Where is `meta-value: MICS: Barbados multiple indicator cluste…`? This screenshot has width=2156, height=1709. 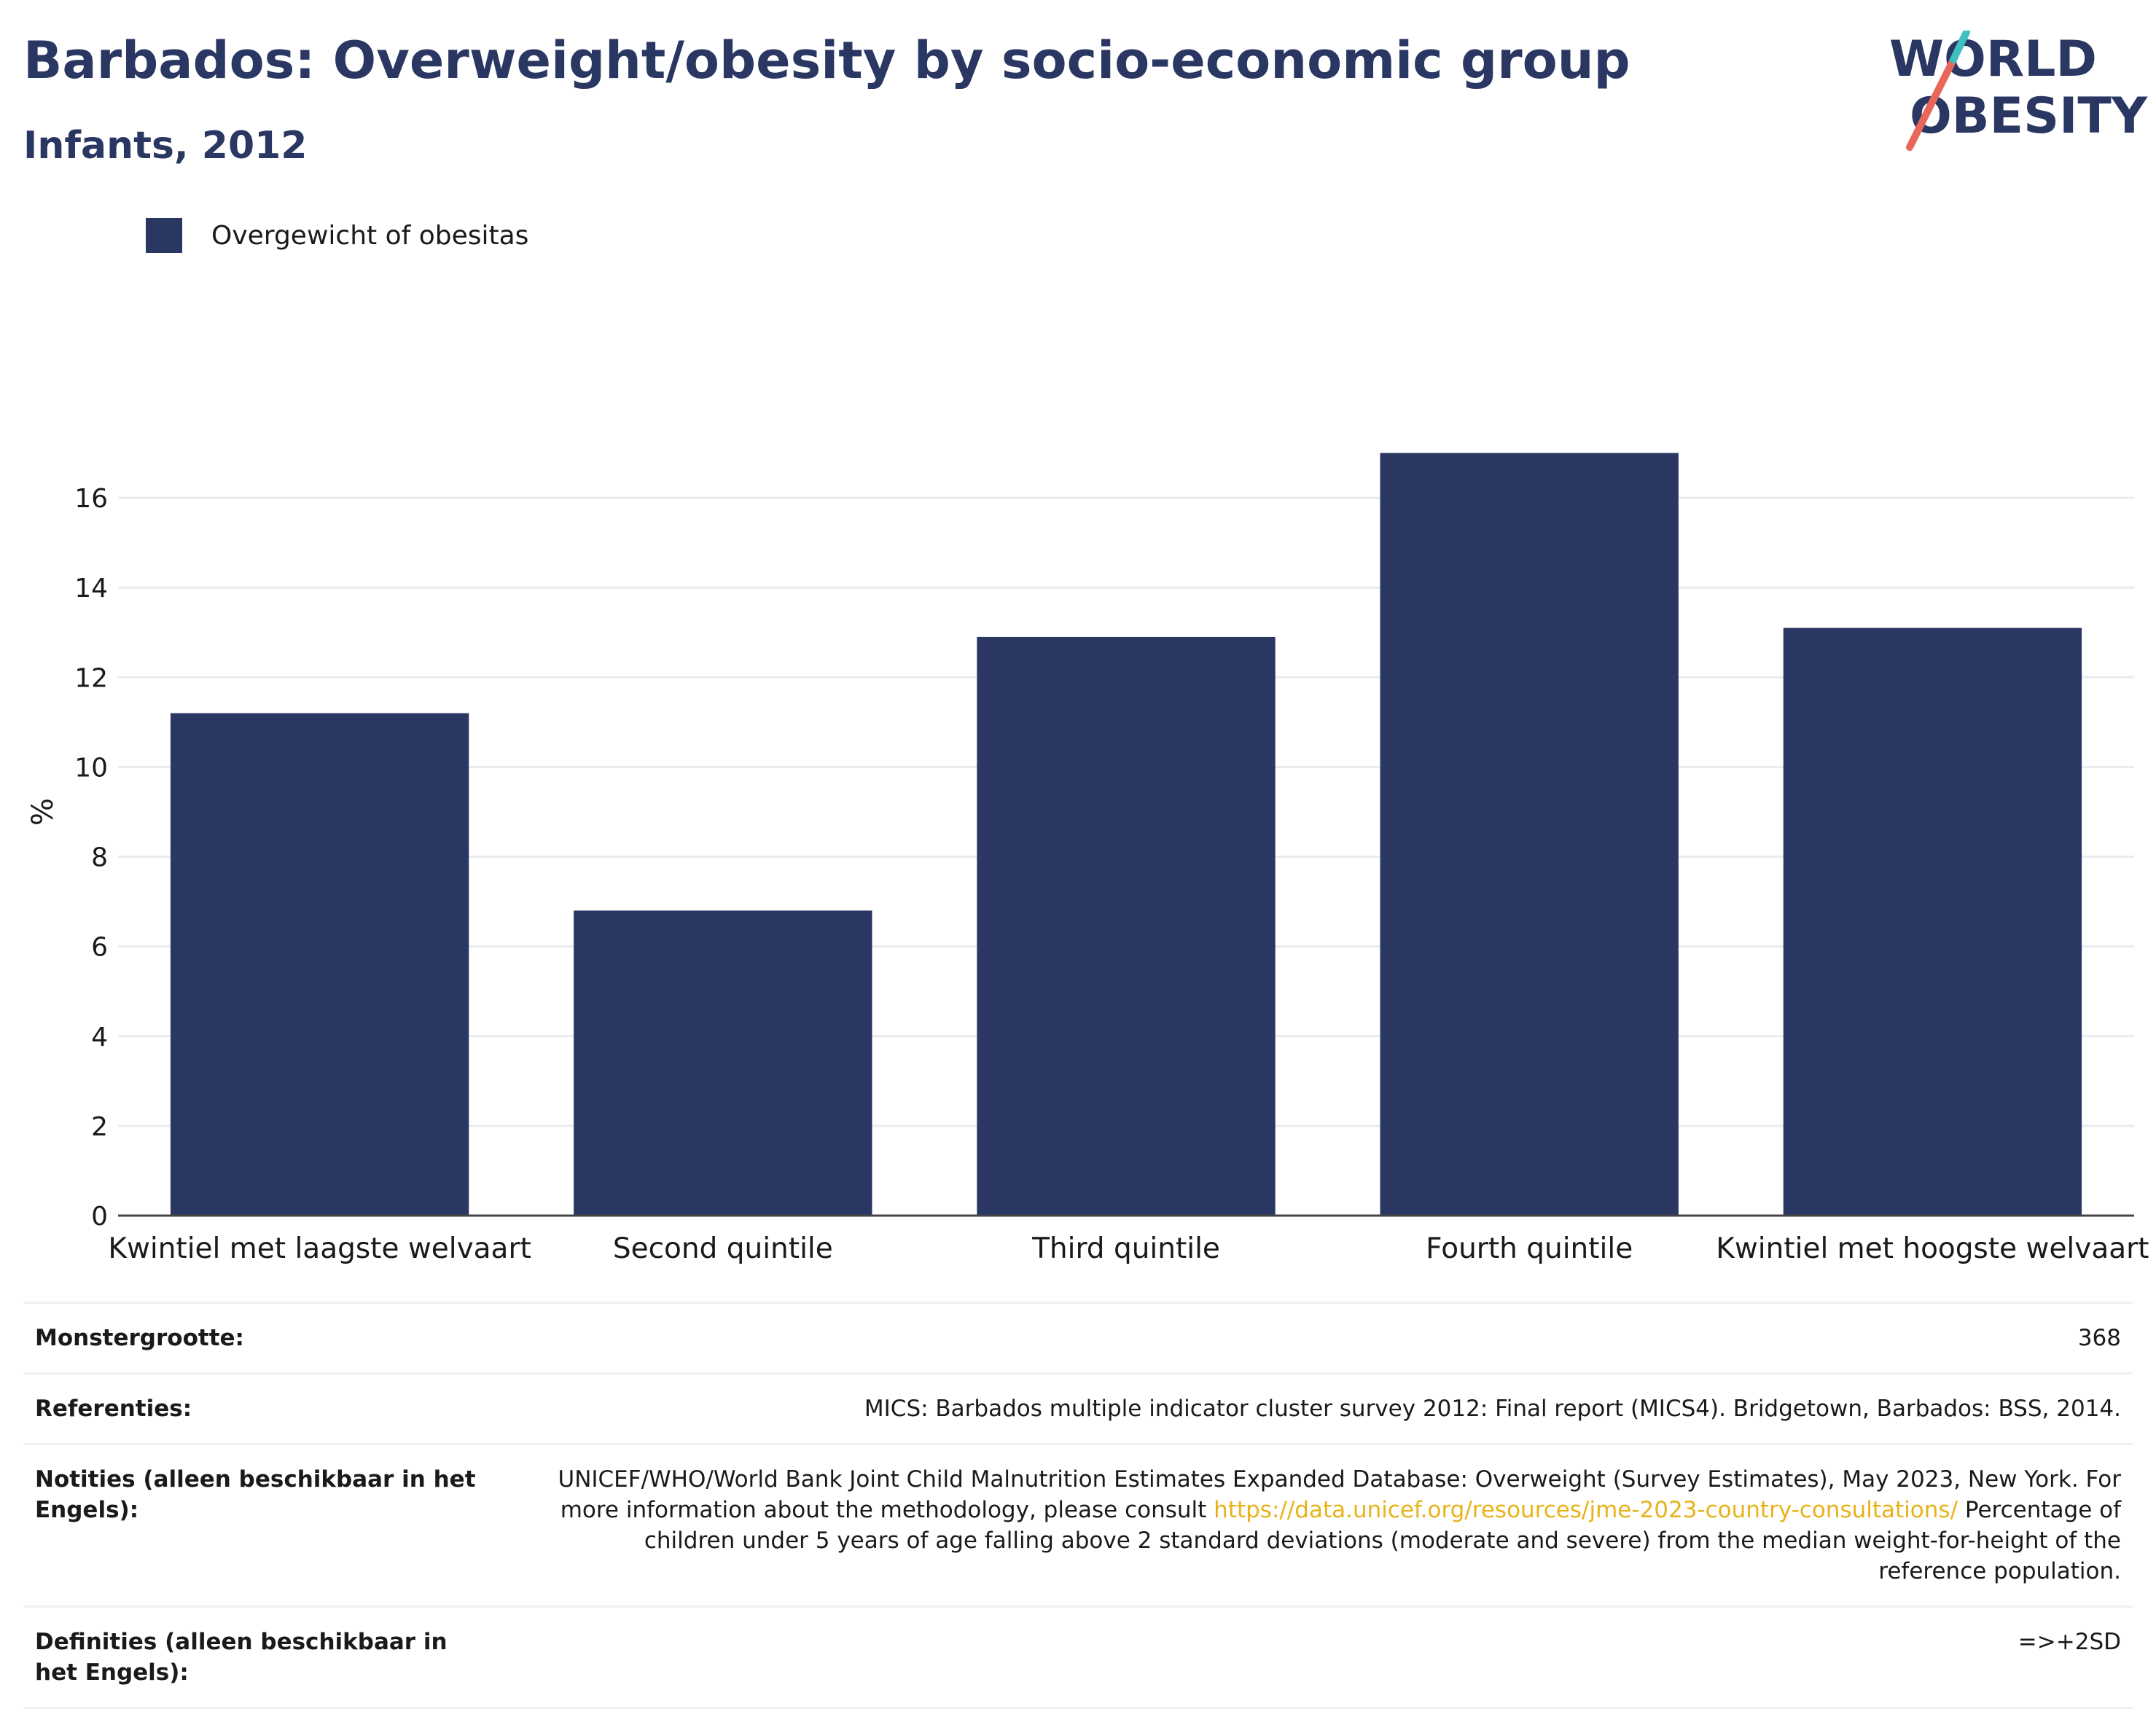 meta-value: MICS: Barbados multiple indicator cluste… is located at coordinates (1492, 1409).